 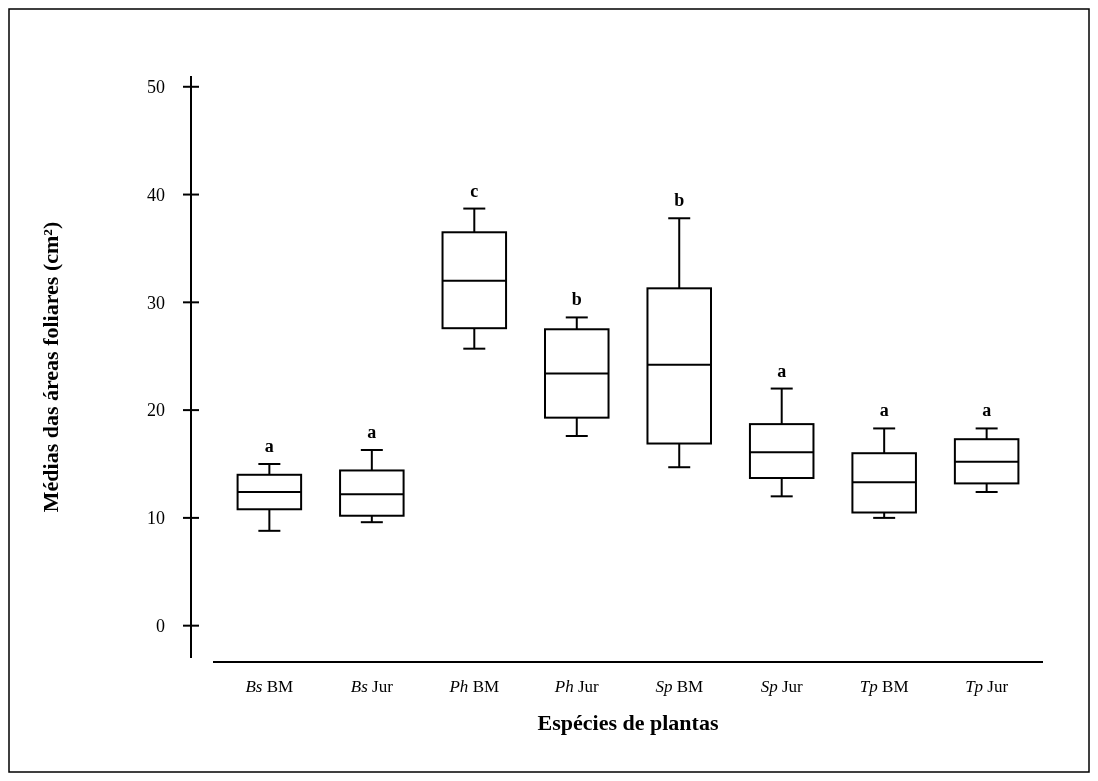 I want to click on x-tick-label: Sp BM, so click(x=679, y=686).